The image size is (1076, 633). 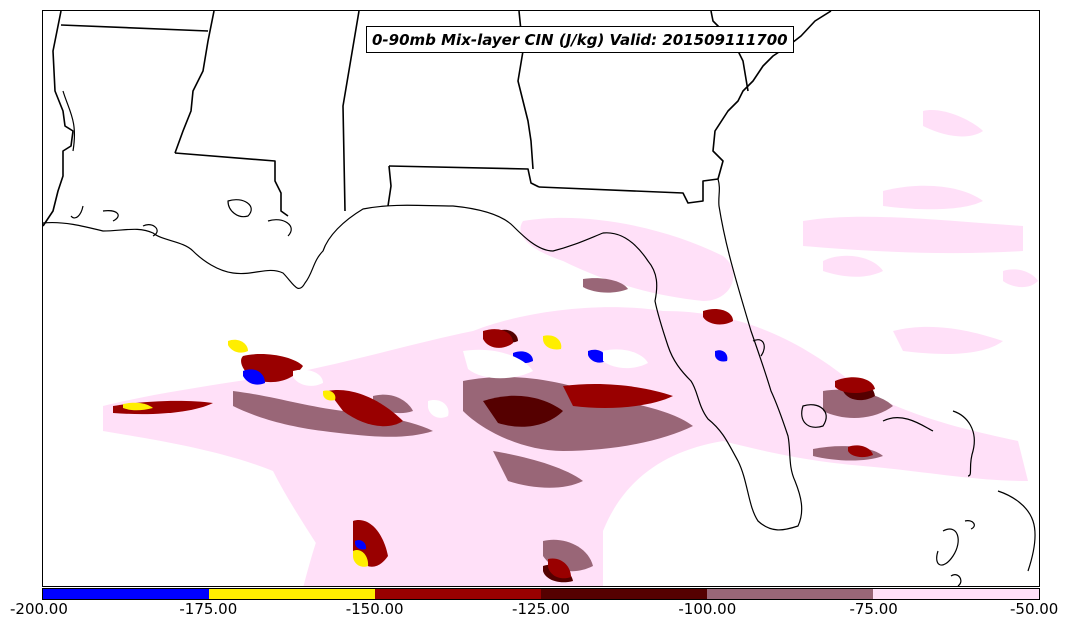 What do you see at coordinates (342, 451) in the screenshot?
I see `cin-yellow-regions` at bounding box center [342, 451].